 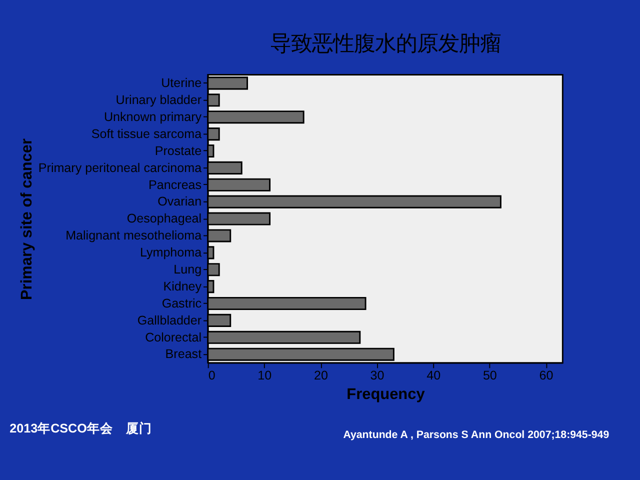 I want to click on y-tick-label: Lymphoma, so click(x=171, y=253).